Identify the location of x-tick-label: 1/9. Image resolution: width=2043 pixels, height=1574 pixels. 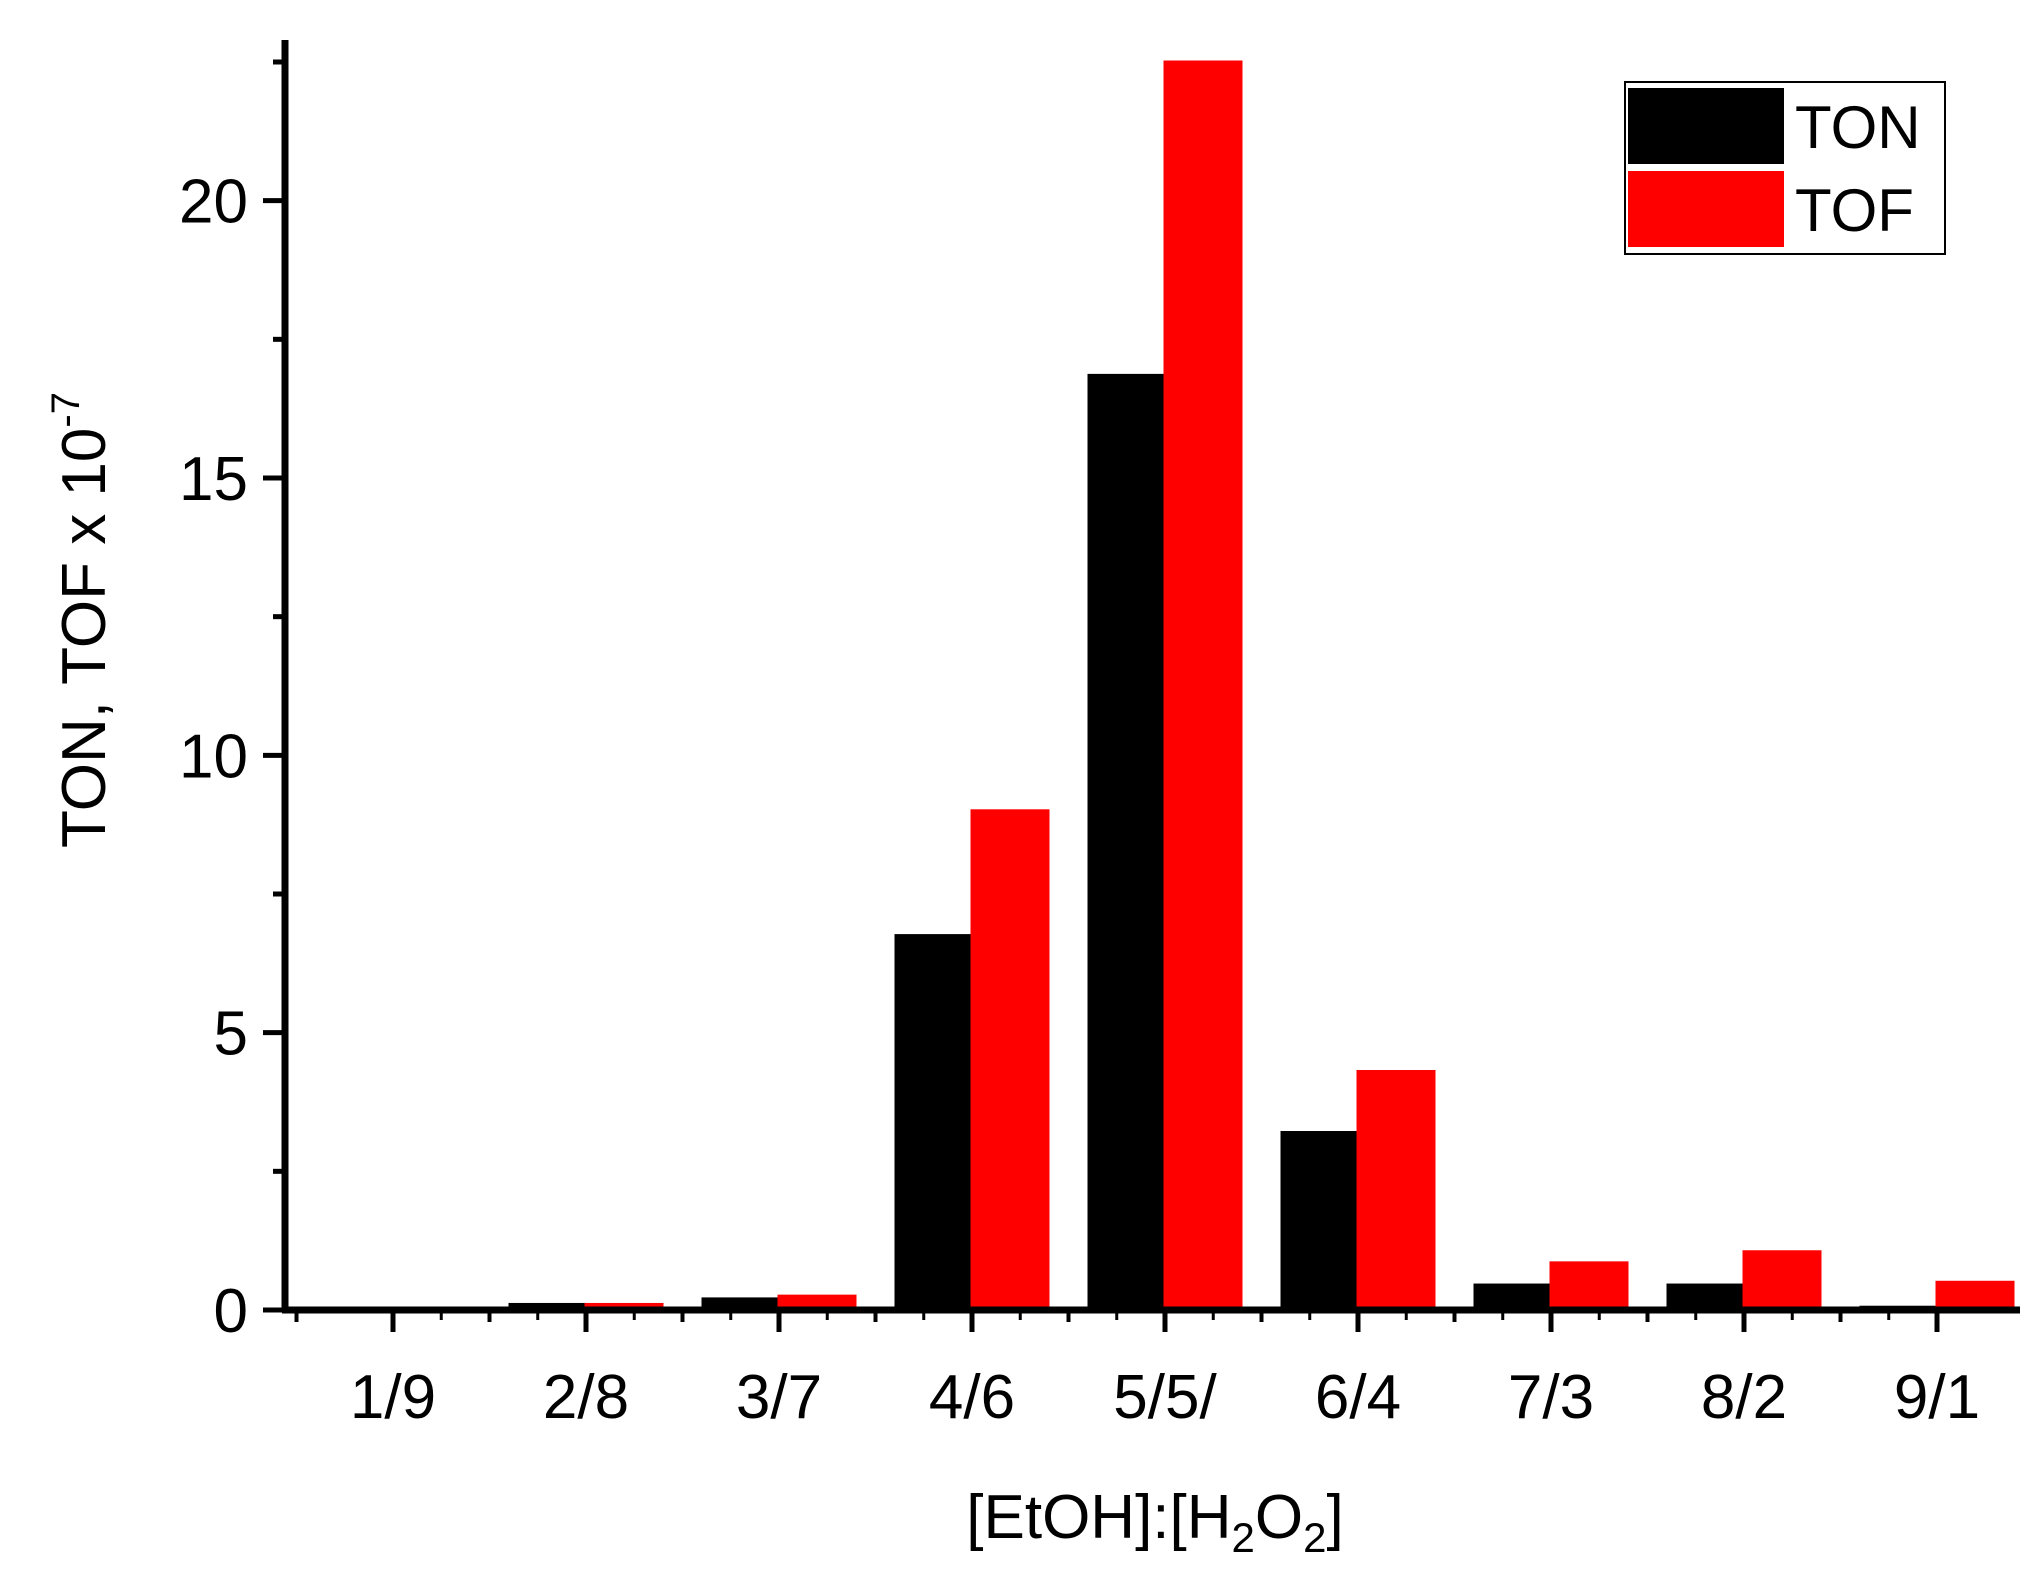
(393, 1397).